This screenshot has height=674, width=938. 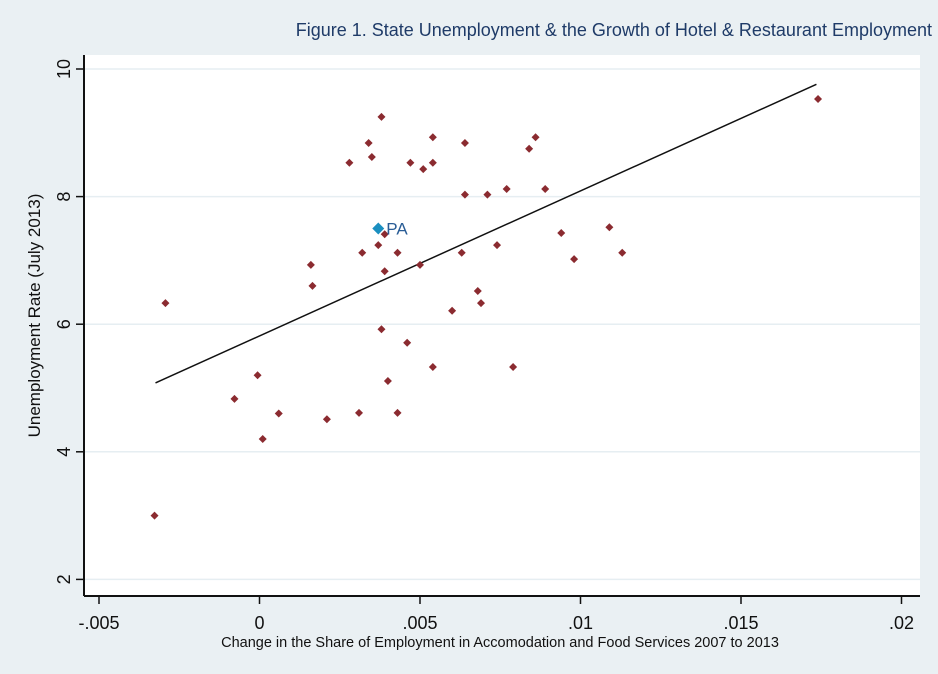 I want to click on highlight-point, so click(x=378, y=228).